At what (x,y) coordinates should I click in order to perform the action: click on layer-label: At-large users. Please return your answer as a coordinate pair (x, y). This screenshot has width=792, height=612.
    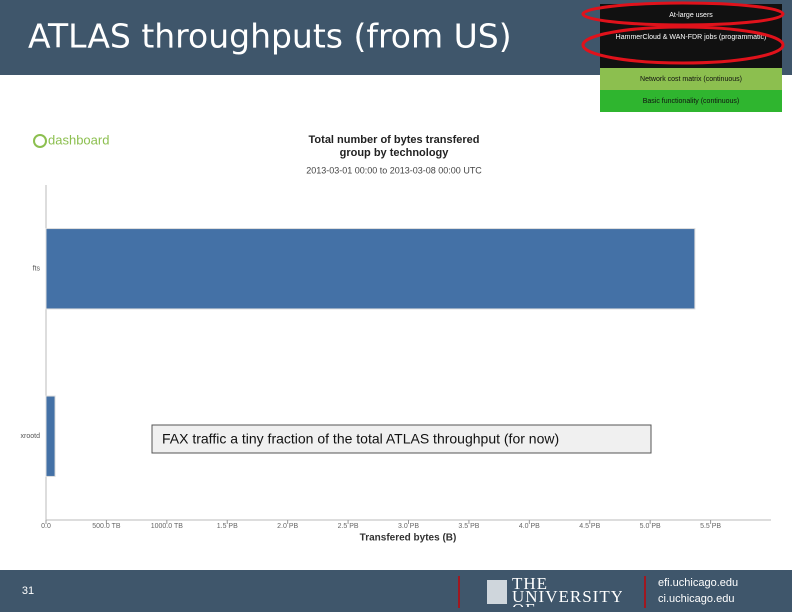
    Looking at the image, I should click on (691, 15).